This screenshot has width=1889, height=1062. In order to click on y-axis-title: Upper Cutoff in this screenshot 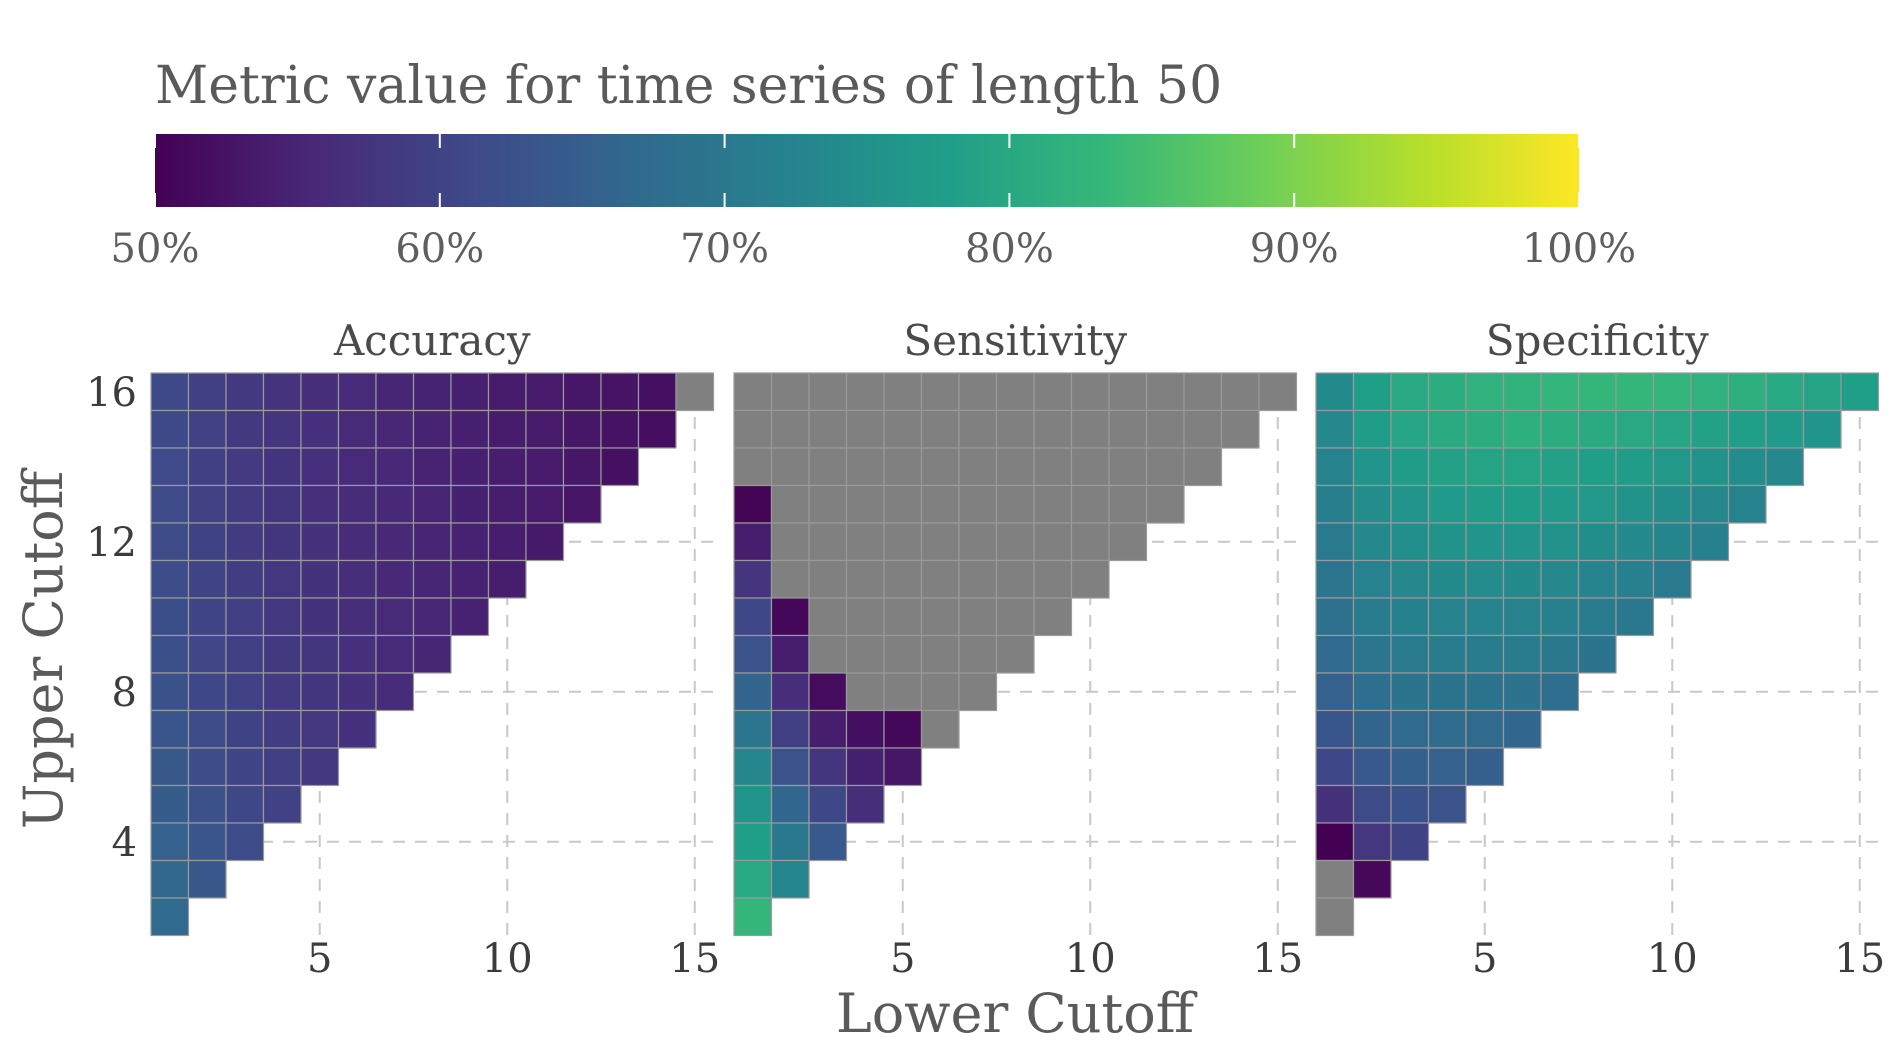, I will do `click(43, 648)`.